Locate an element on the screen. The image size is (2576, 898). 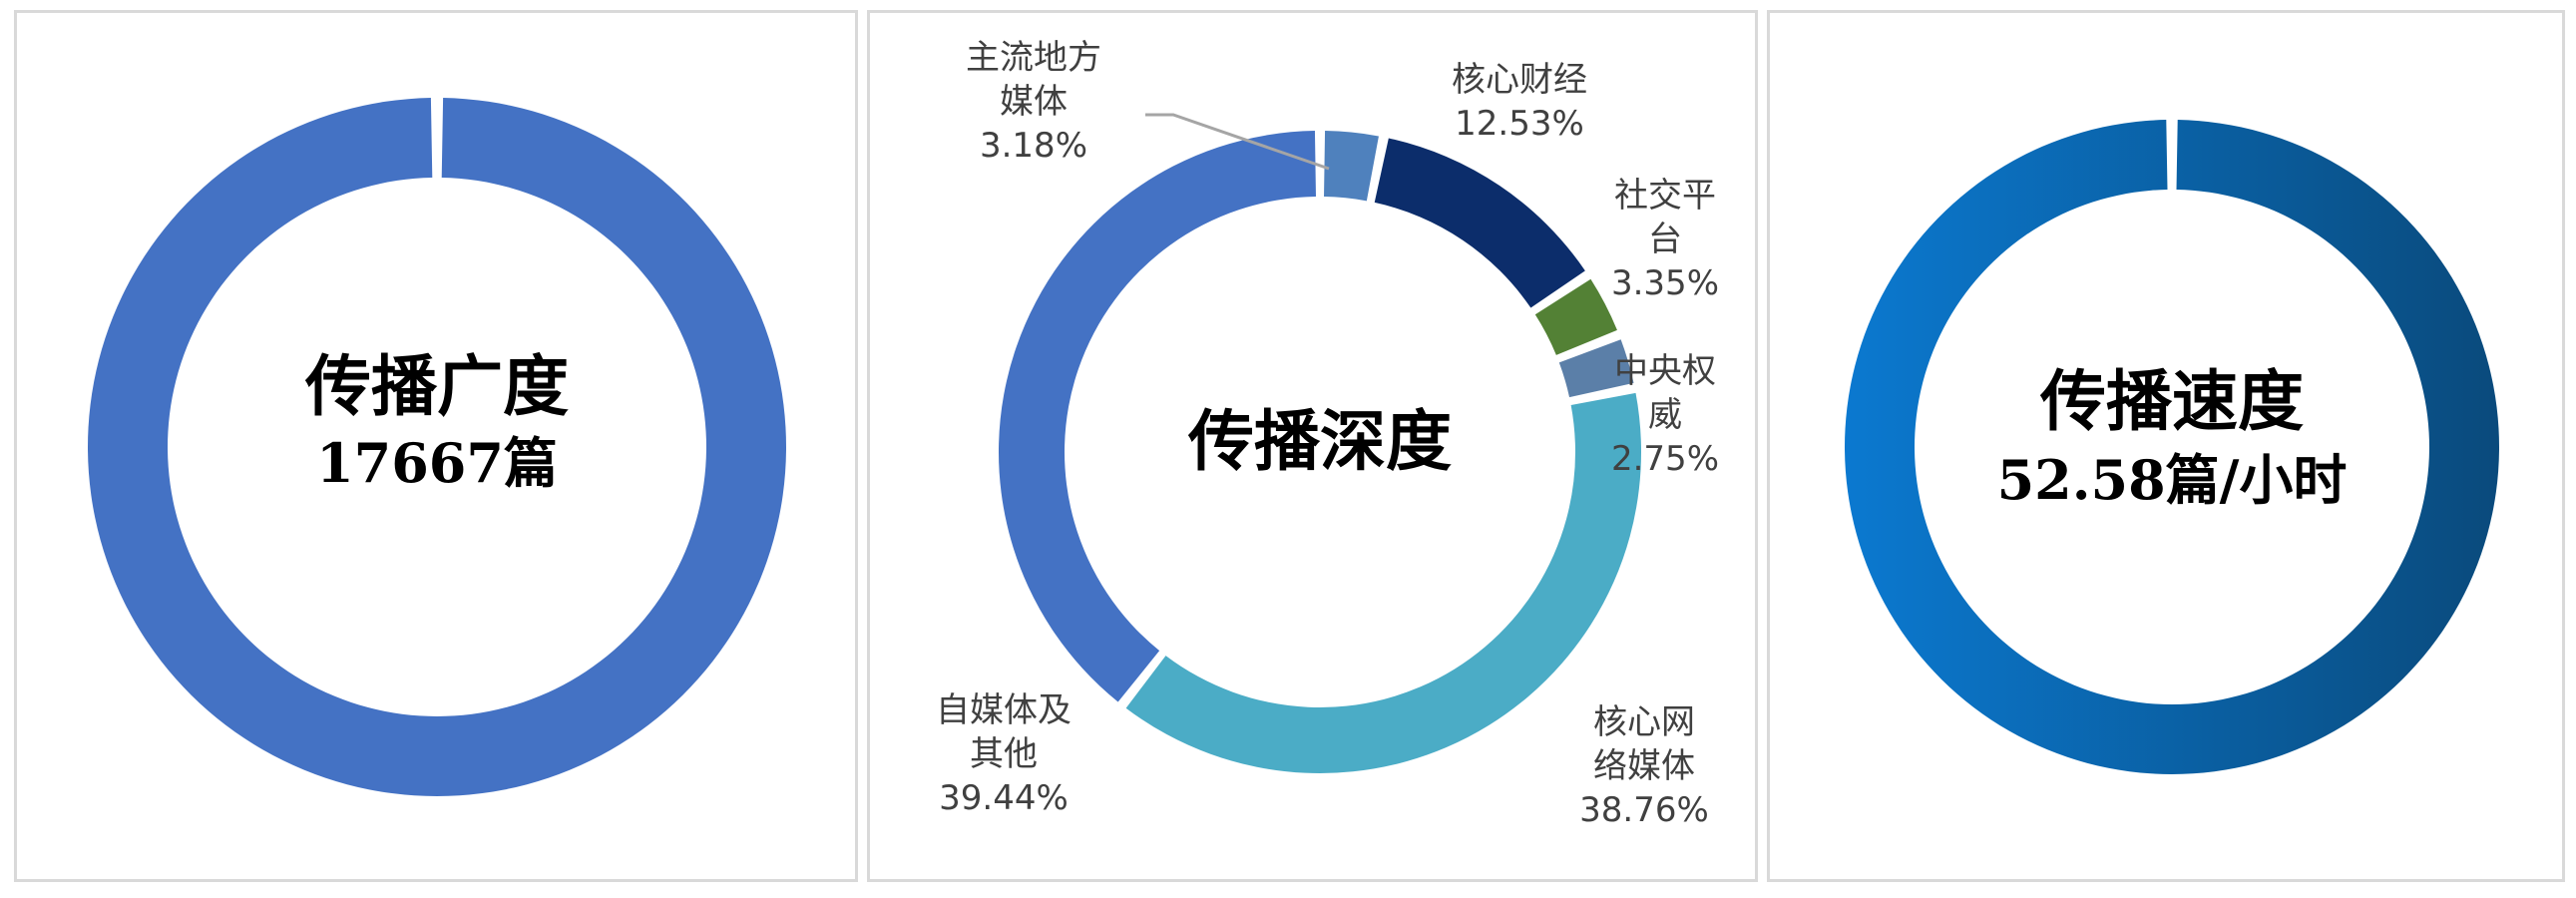
speed-value: 52.58篇/小时 is located at coordinates (2172, 480).